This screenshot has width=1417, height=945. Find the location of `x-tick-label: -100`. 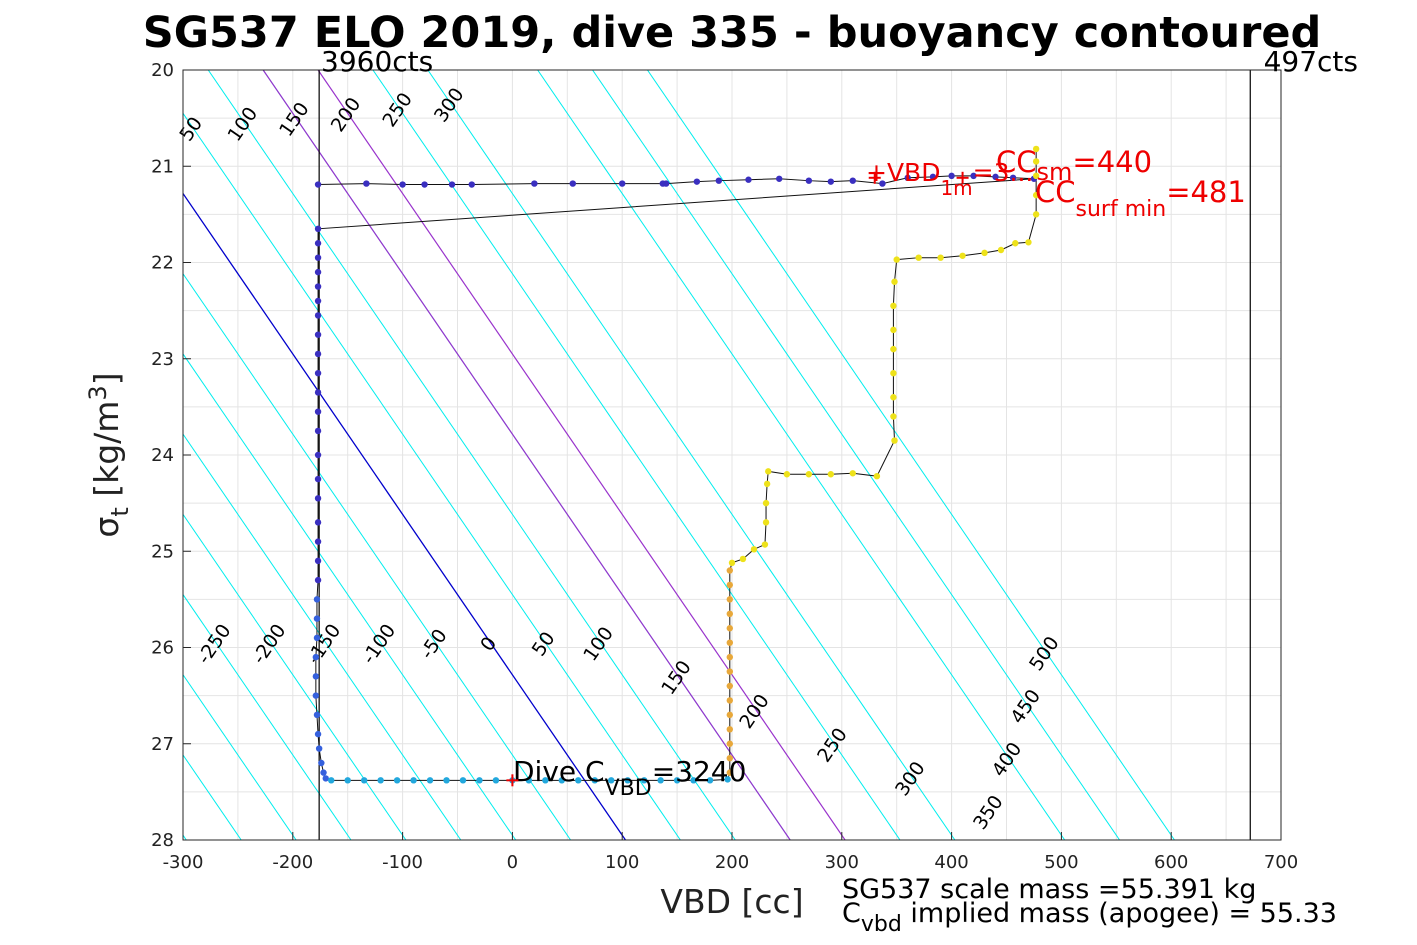

x-tick-label: -100 is located at coordinates (402, 862).